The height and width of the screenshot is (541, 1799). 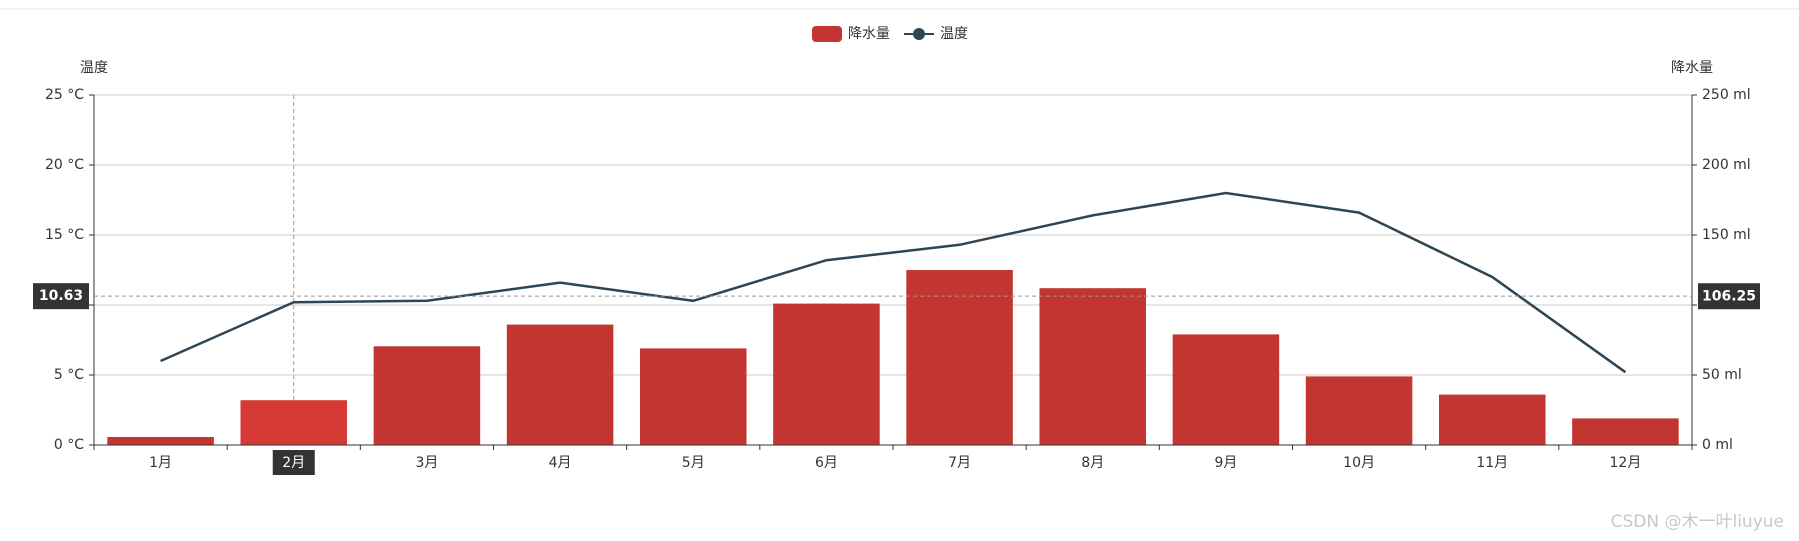 I want to click on y-tick-label: 15 °C, so click(x=64, y=235).